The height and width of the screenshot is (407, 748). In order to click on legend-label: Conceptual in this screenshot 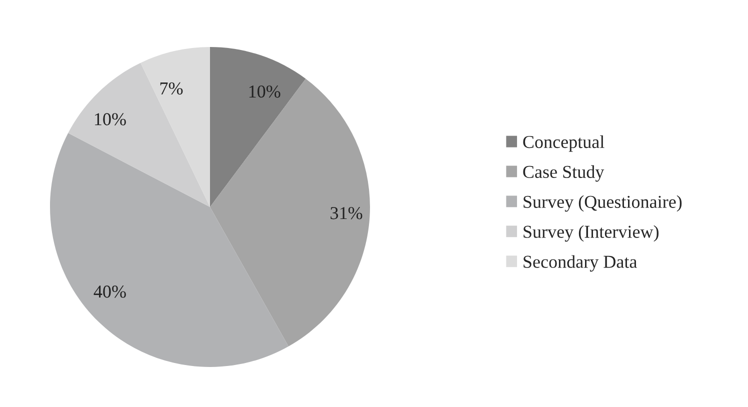, I will do `click(563, 143)`.